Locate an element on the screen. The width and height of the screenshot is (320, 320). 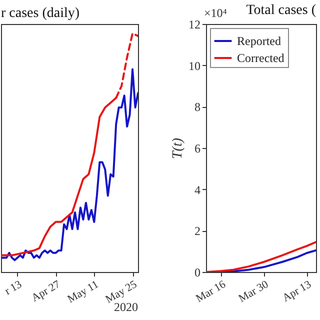
text: 2020 is located at coordinates (126, 307).